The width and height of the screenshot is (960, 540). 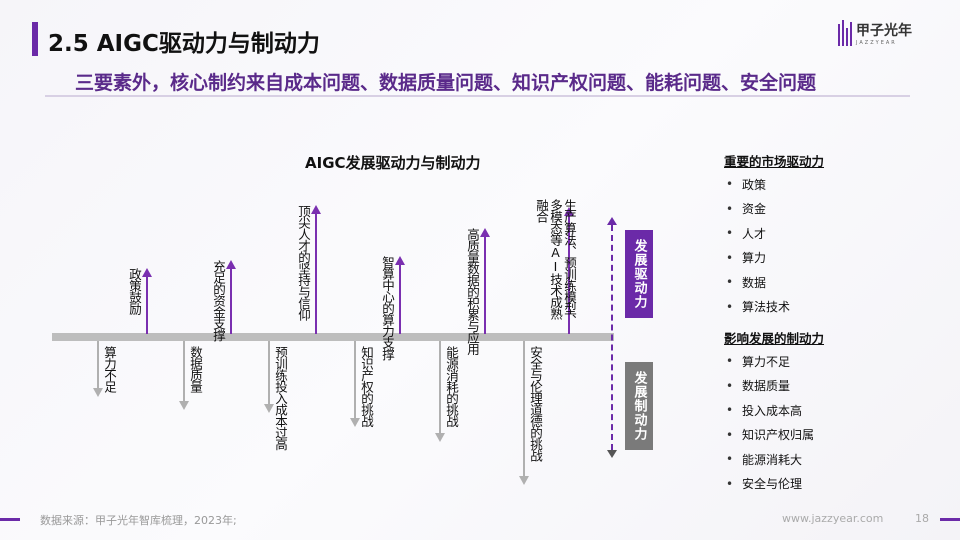 What do you see at coordinates (303, 262) in the screenshot?
I see `driver-label: 顶尖人才的坚持与信仰` at bounding box center [303, 262].